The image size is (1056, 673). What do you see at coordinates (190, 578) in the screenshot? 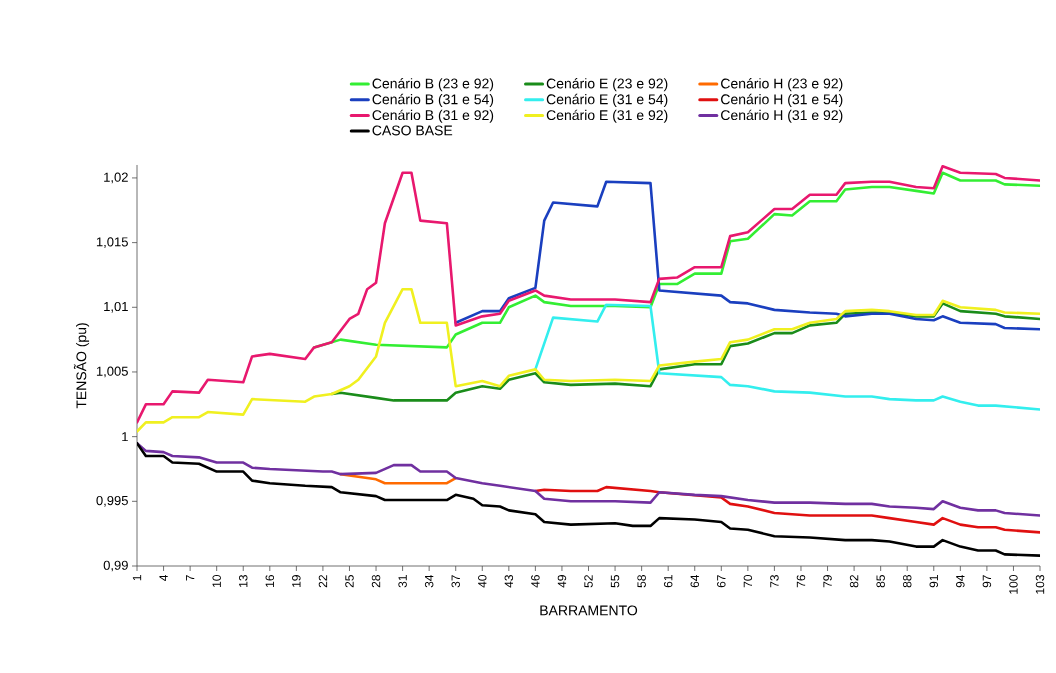
I see `x-tick-label: 7` at bounding box center [190, 578].